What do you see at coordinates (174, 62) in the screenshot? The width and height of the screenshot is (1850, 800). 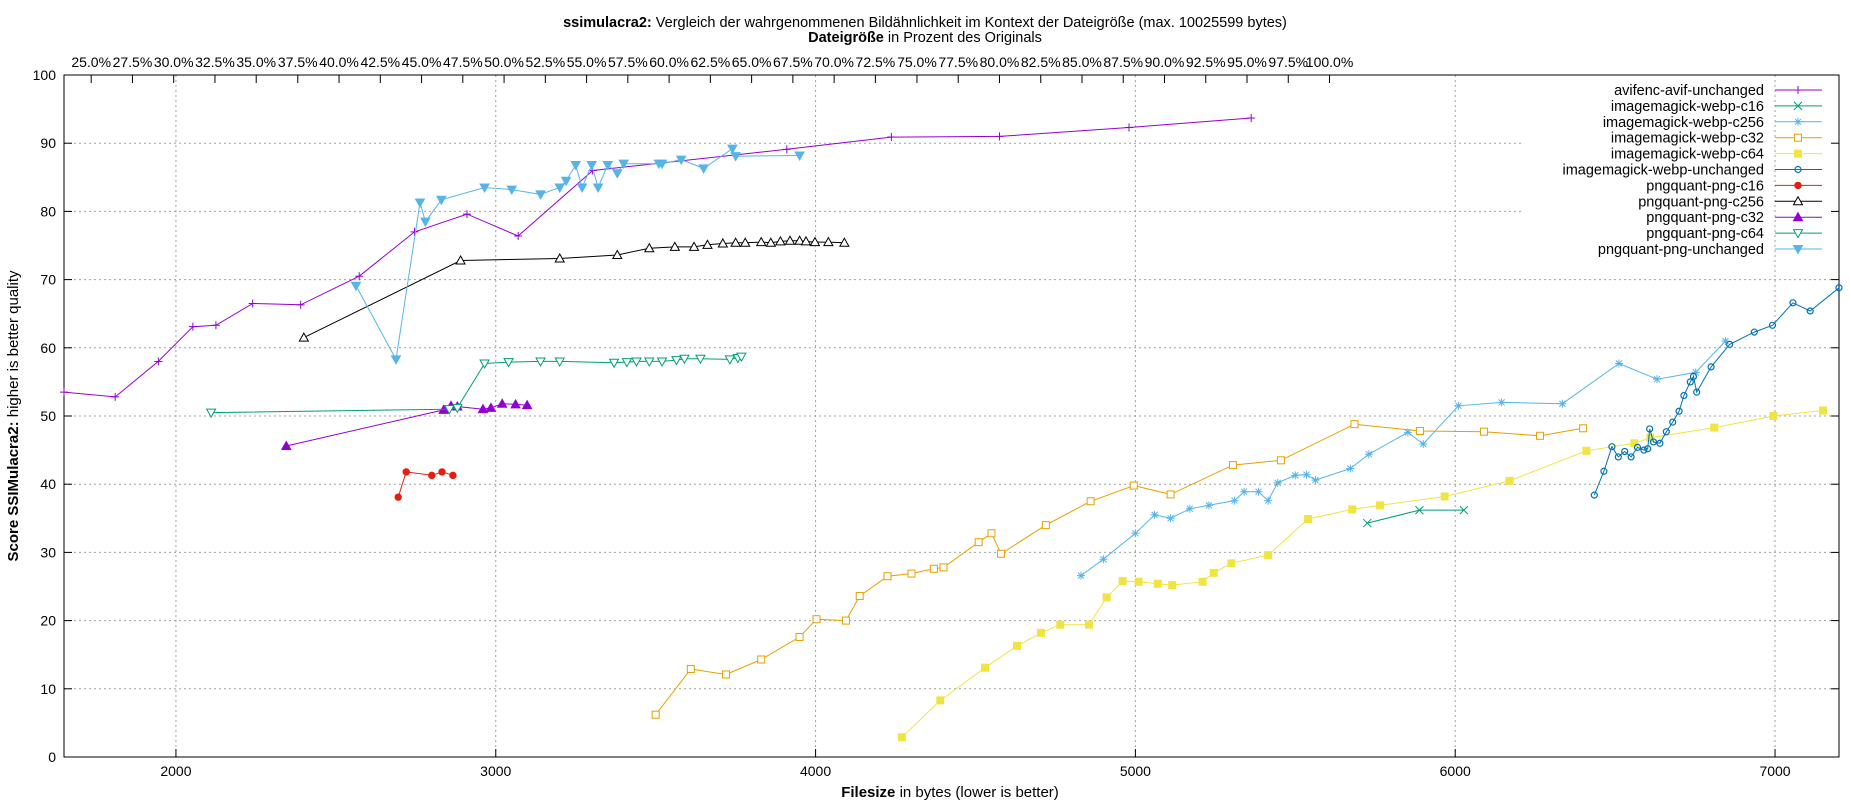 I see `x2-tick-label: 30.0%` at bounding box center [174, 62].